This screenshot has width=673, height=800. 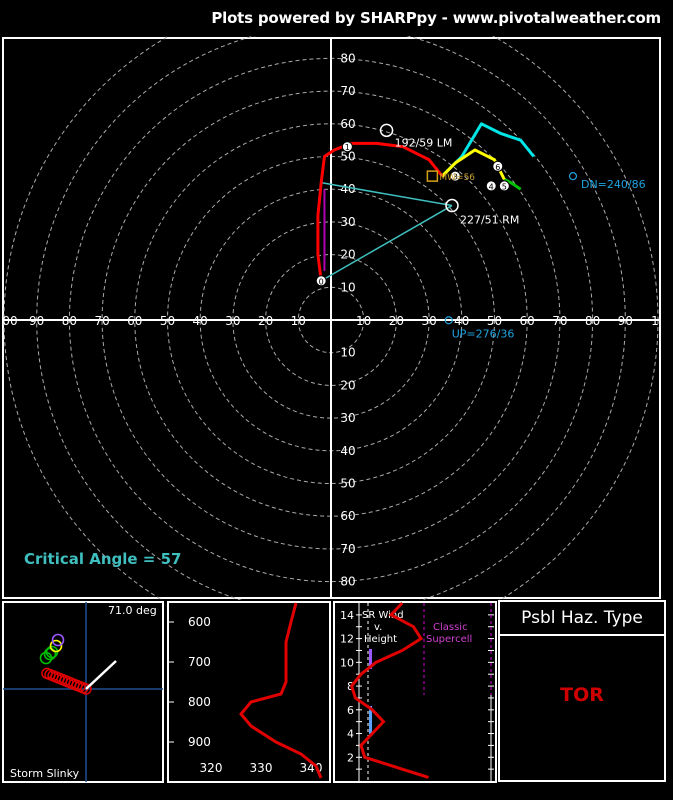 What do you see at coordinates (9, 321) in the screenshot?
I see `hodograph-x-tick-label: 00` at bounding box center [9, 321].